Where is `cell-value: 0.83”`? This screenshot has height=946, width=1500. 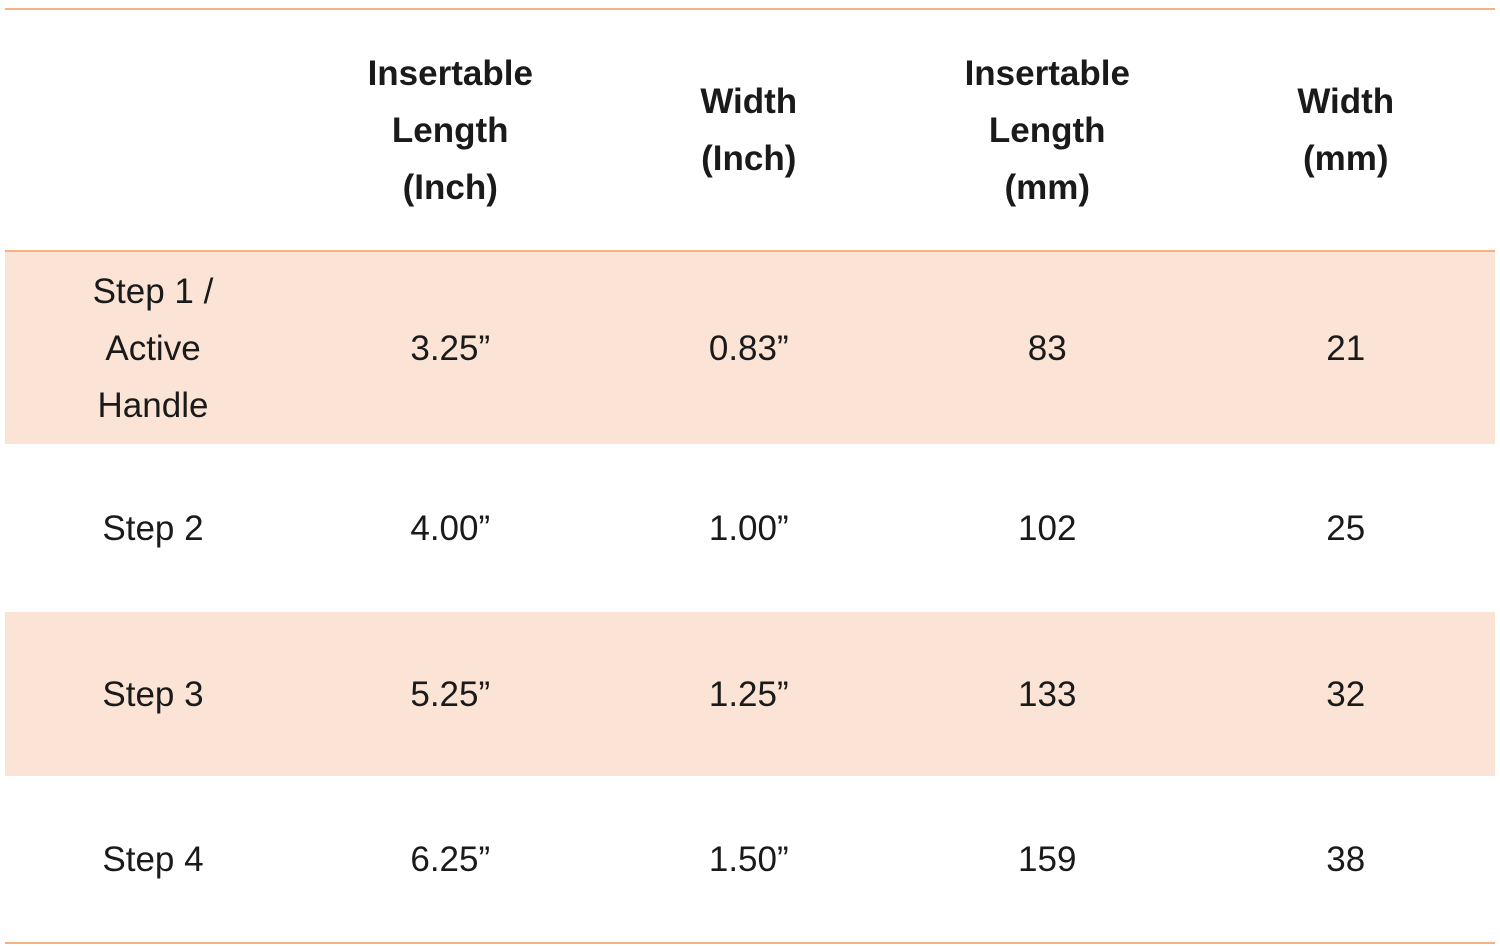
cell-value: 0.83” is located at coordinates (748, 348).